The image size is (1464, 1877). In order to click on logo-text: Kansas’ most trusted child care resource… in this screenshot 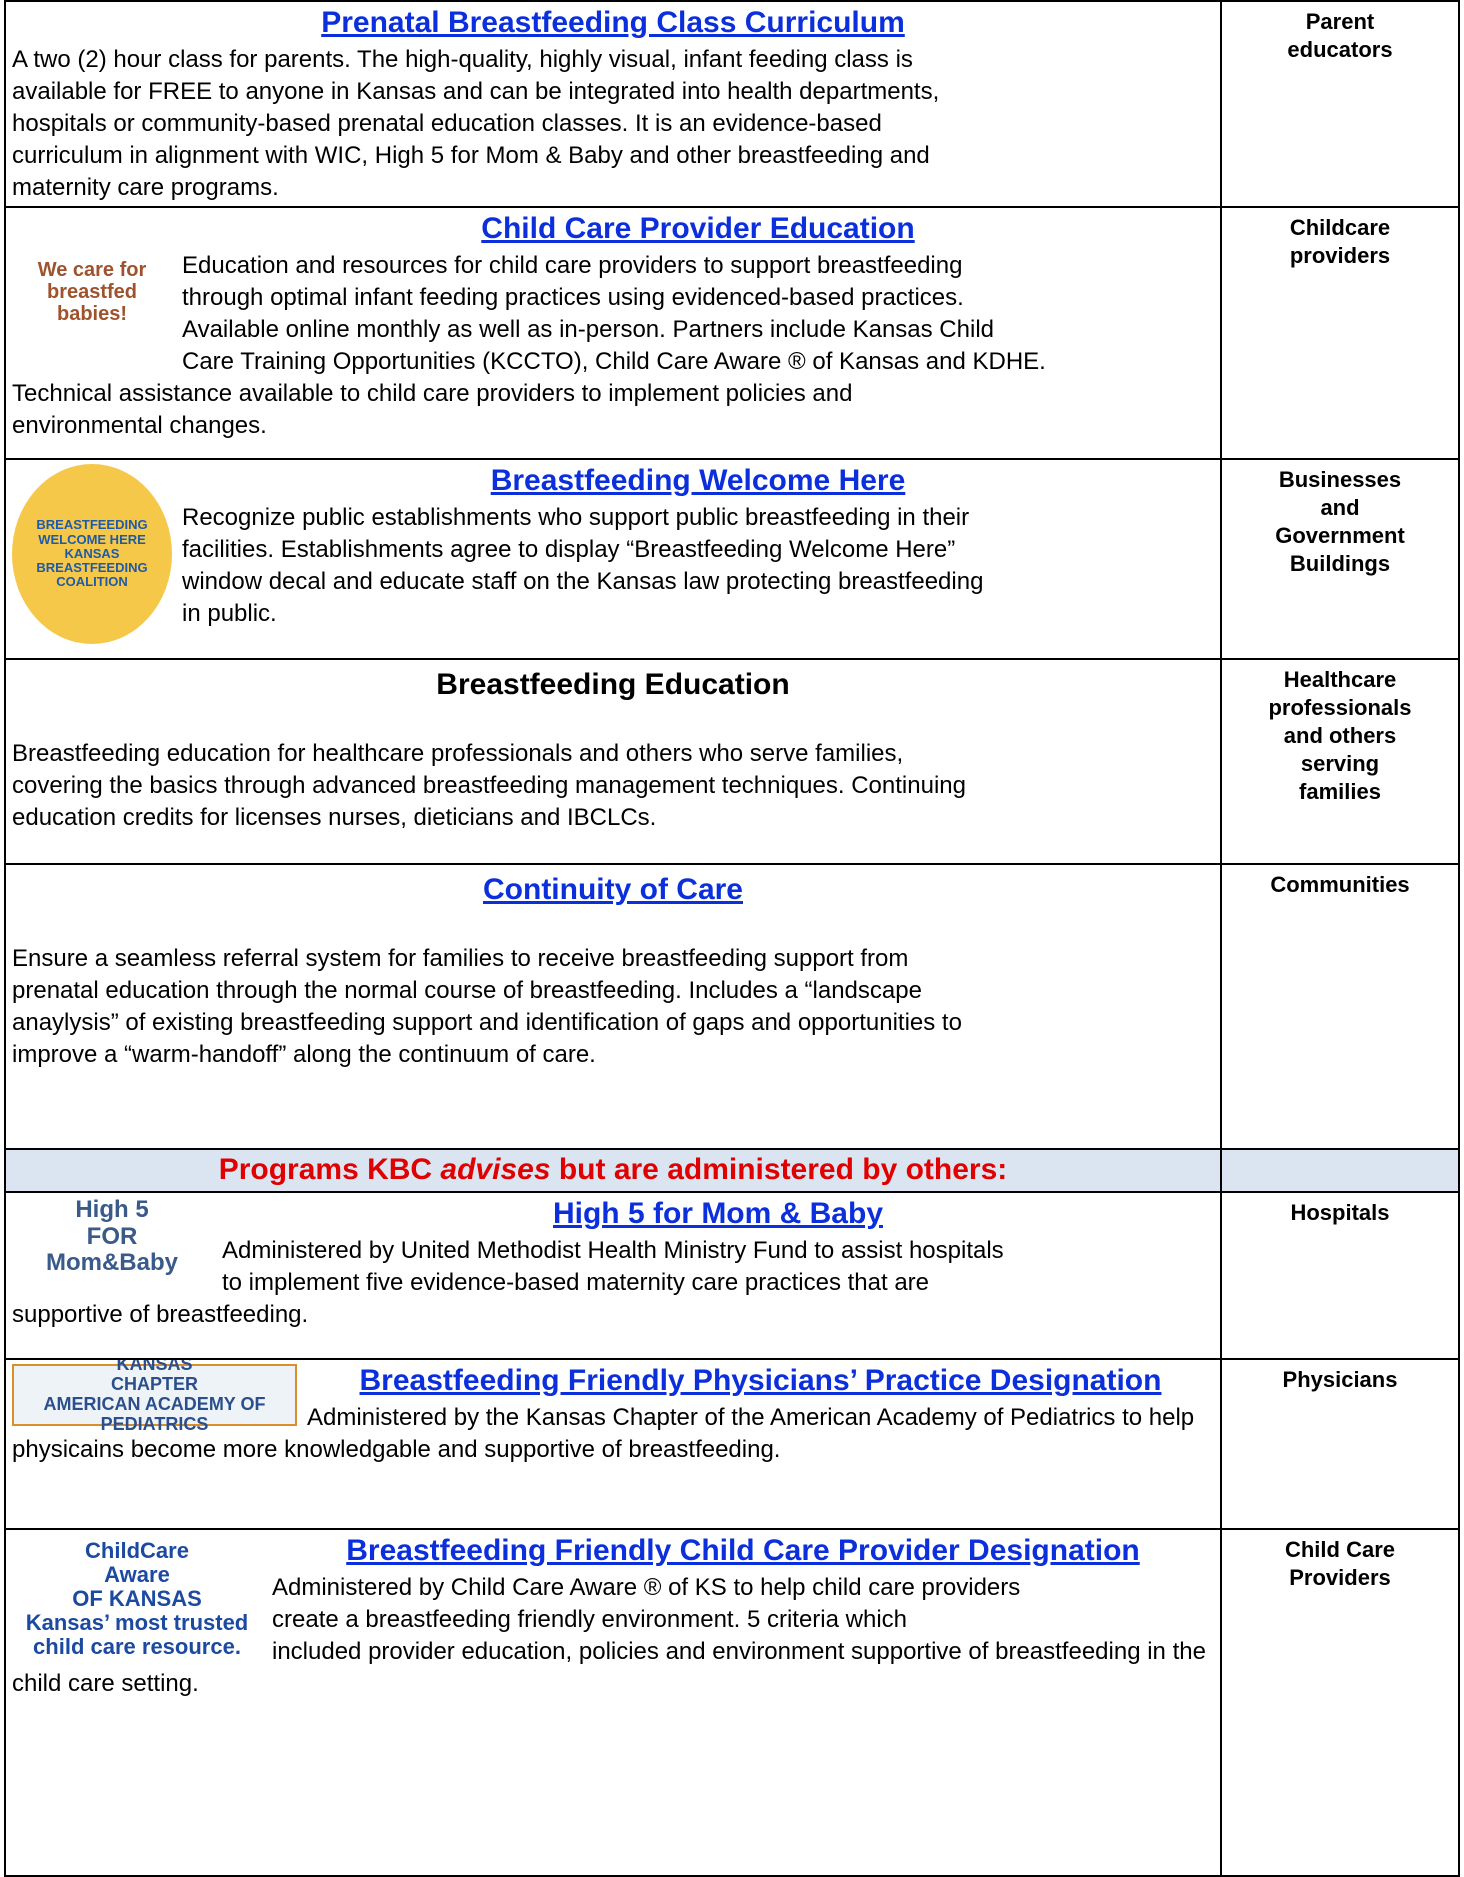, I will do `click(137, 1635)`.